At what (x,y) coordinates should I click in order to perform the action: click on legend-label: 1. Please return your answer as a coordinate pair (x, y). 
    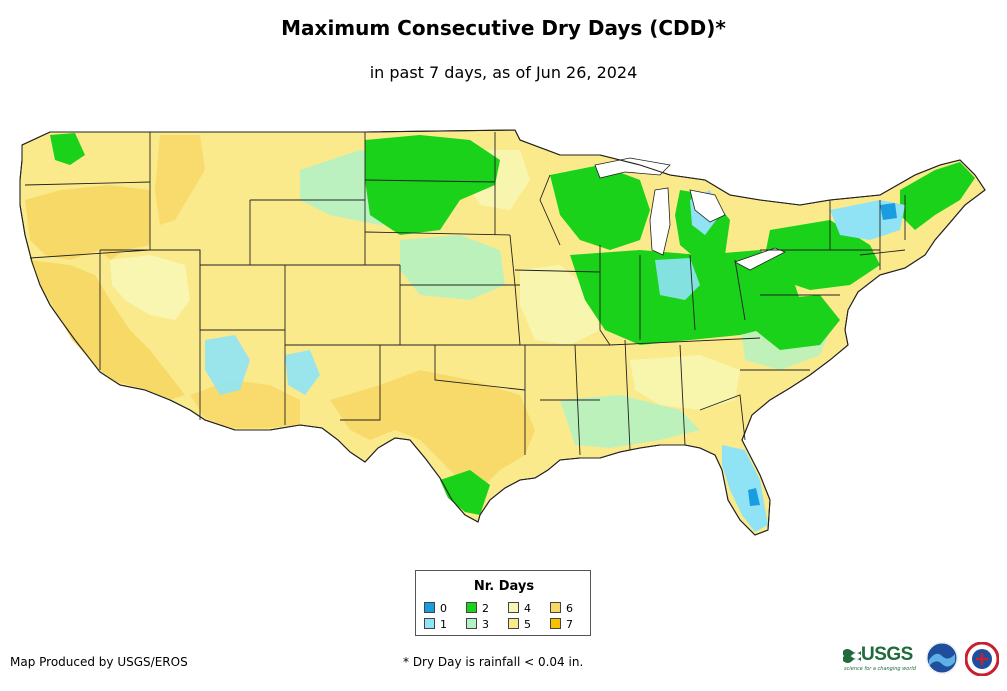
    Looking at the image, I should click on (443, 624).